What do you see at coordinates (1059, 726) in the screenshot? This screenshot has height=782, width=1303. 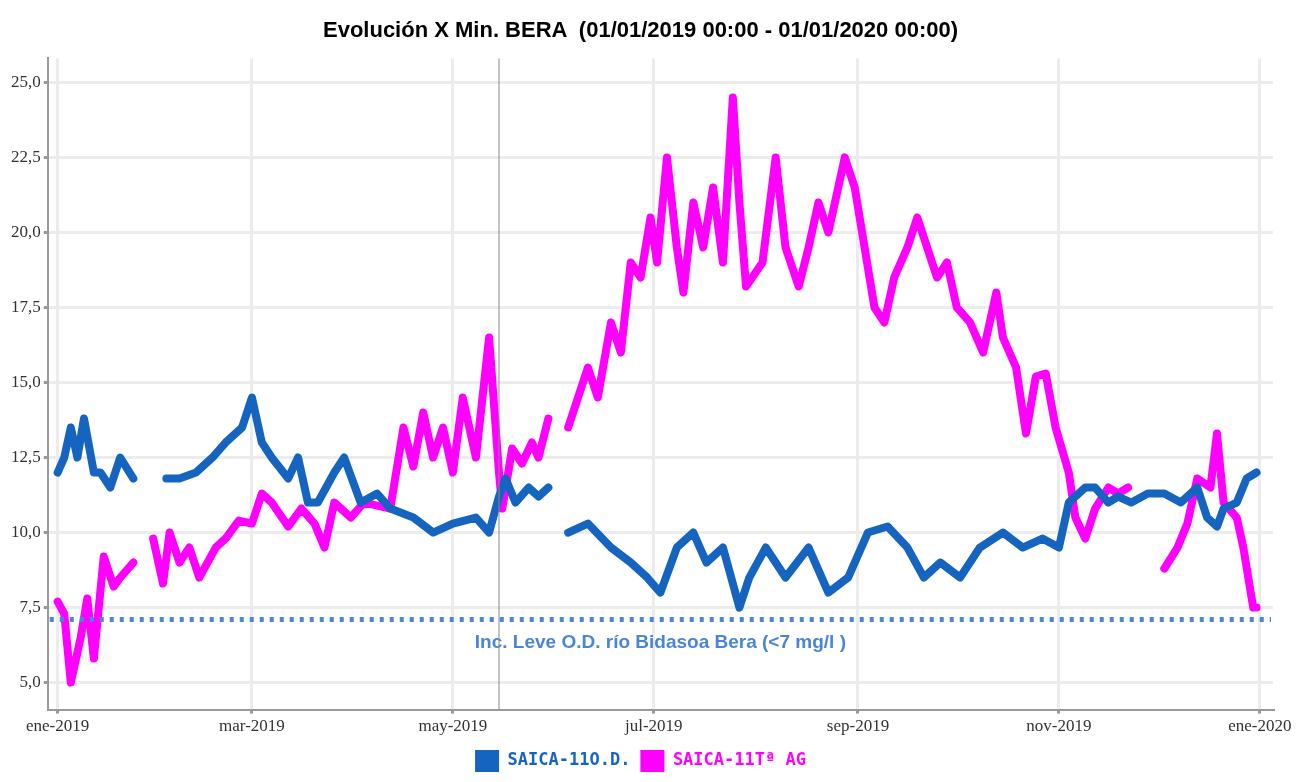 I see `x-tick-label: nov-2019` at bounding box center [1059, 726].